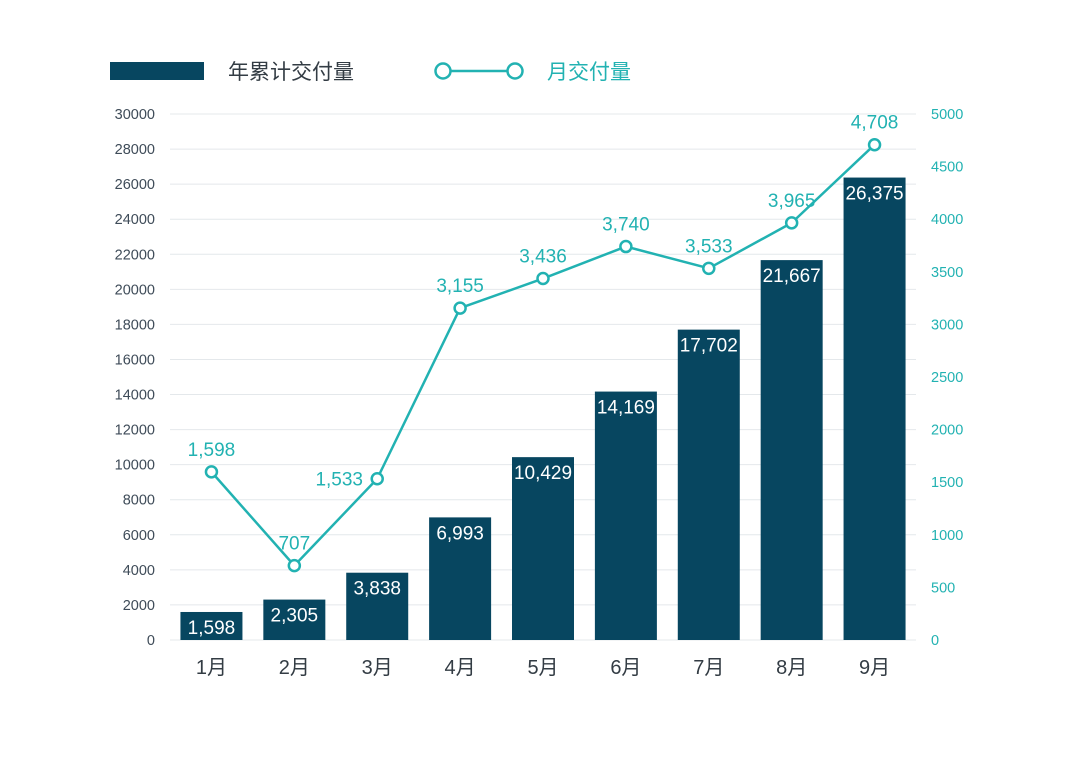 This screenshot has width=1080, height=765. Describe the element at coordinates (460, 533) in the screenshot. I see `bar-label-4: 6,993` at that location.